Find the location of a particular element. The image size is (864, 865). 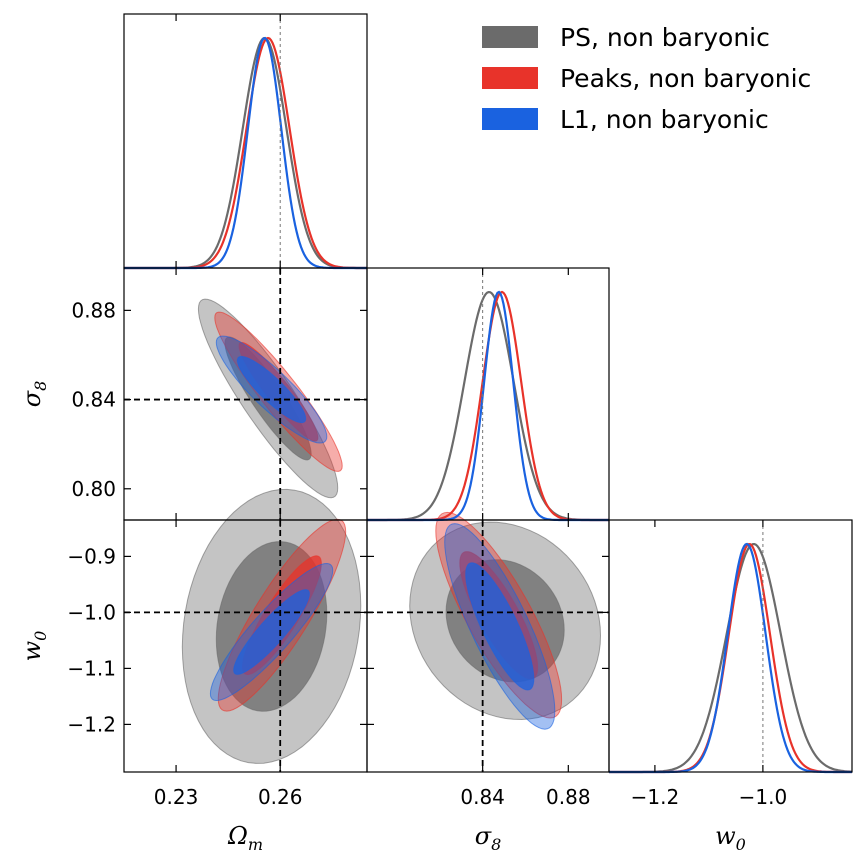

y-tick-label-w_0: −1.0 is located at coordinates (91, 612).